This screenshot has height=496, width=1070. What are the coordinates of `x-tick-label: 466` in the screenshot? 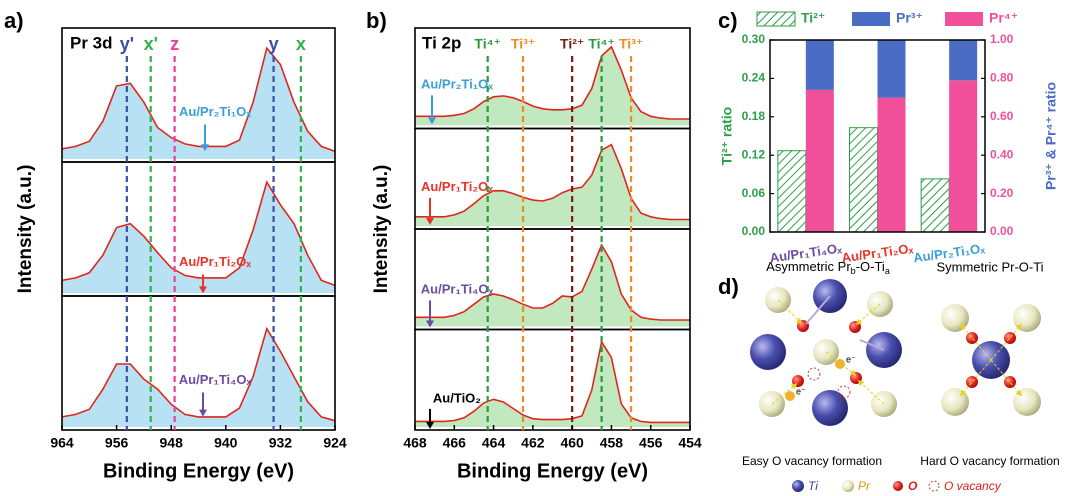 It's located at (455, 443).